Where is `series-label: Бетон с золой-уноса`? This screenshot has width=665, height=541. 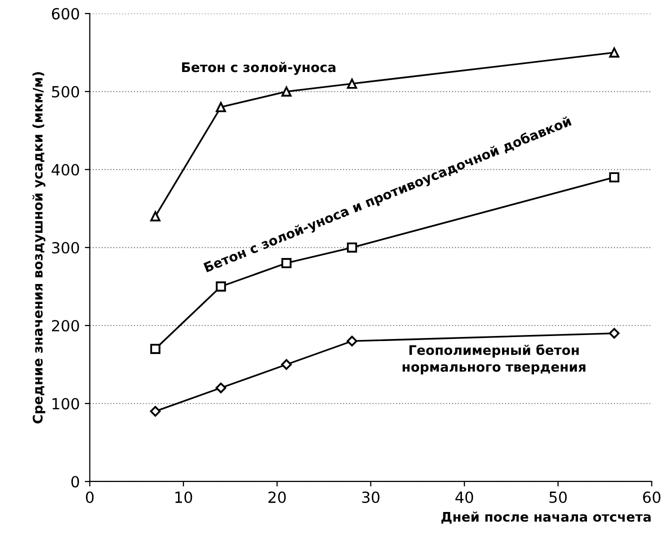 series-label: Бетон с золой-уноса is located at coordinates (259, 68).